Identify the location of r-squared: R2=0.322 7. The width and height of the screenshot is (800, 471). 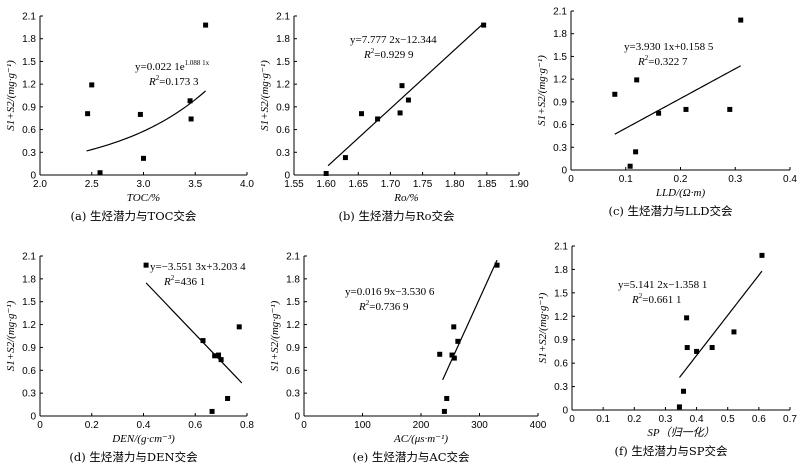
(662, 61).